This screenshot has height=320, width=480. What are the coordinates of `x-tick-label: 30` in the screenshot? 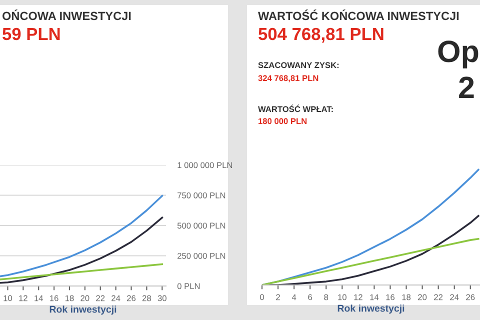 It's located at (162, 298).